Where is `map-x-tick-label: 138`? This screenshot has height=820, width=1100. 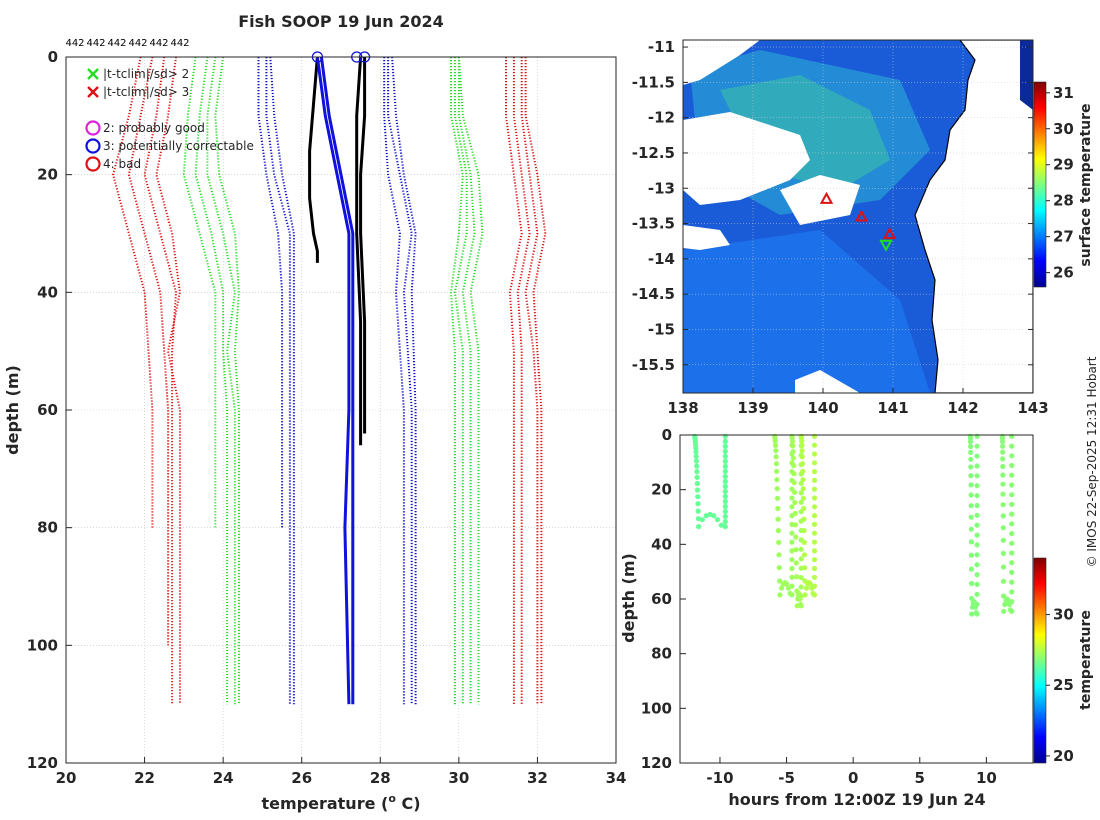 map-x-tick-label: 138 is located at coordinates (682, 408).